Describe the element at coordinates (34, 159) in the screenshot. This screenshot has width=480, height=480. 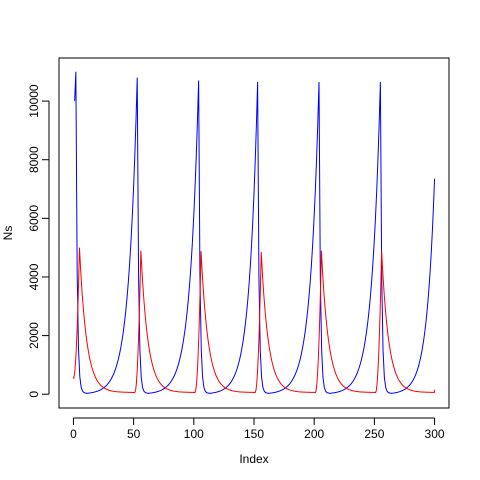
I see `y-tick-label: 8000` at that location.